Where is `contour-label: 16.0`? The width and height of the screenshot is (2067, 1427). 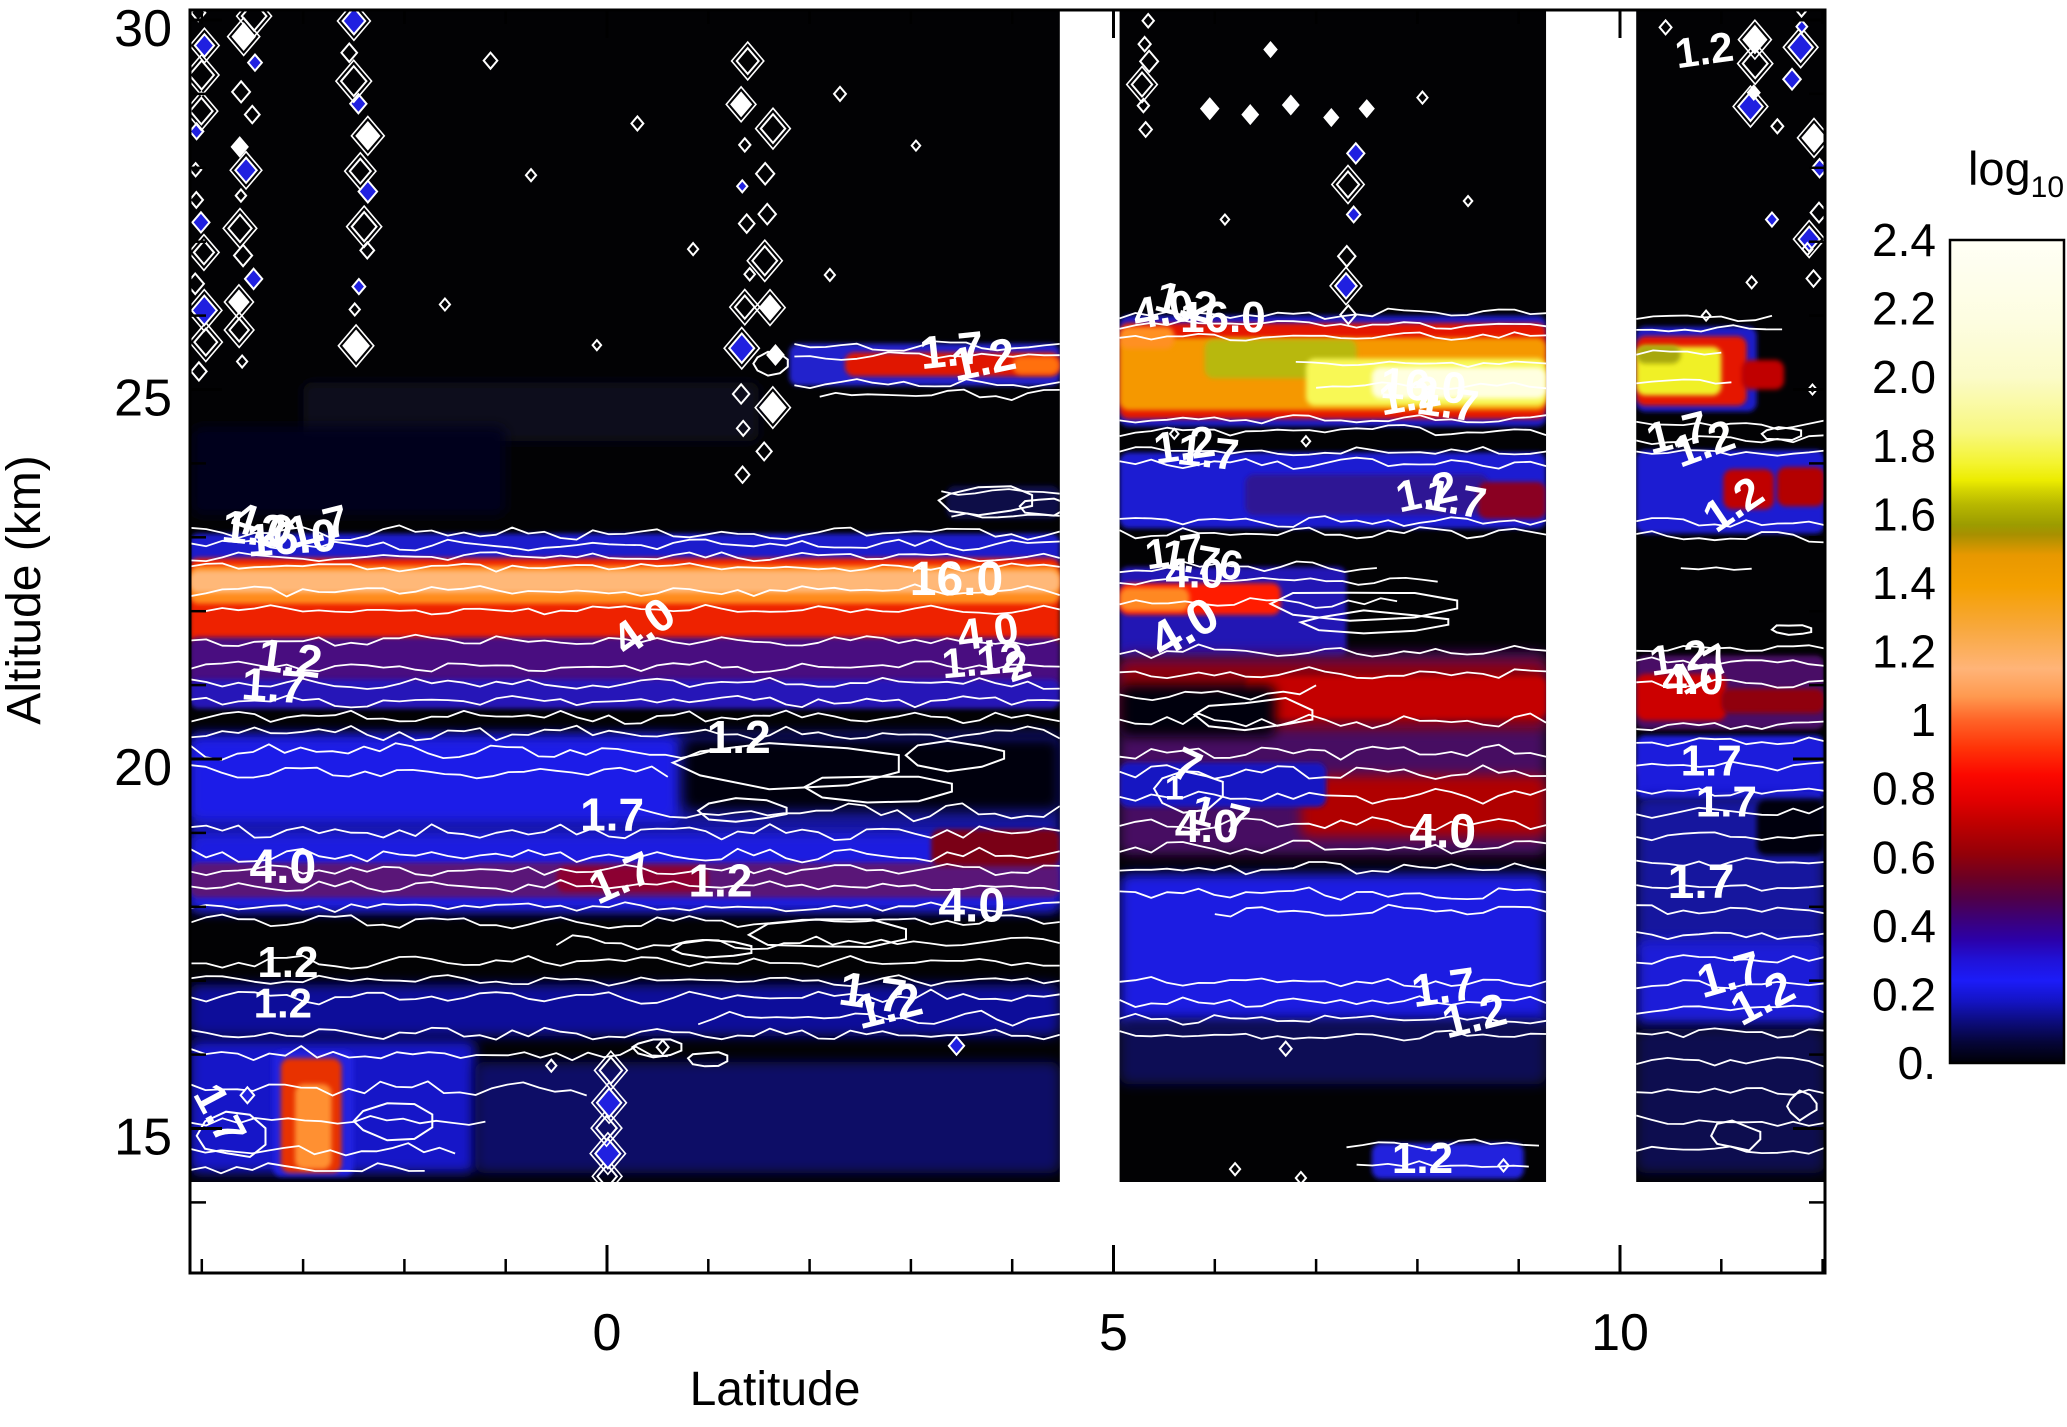
contour-label: 16.0 is located at coordinates (956, 579).